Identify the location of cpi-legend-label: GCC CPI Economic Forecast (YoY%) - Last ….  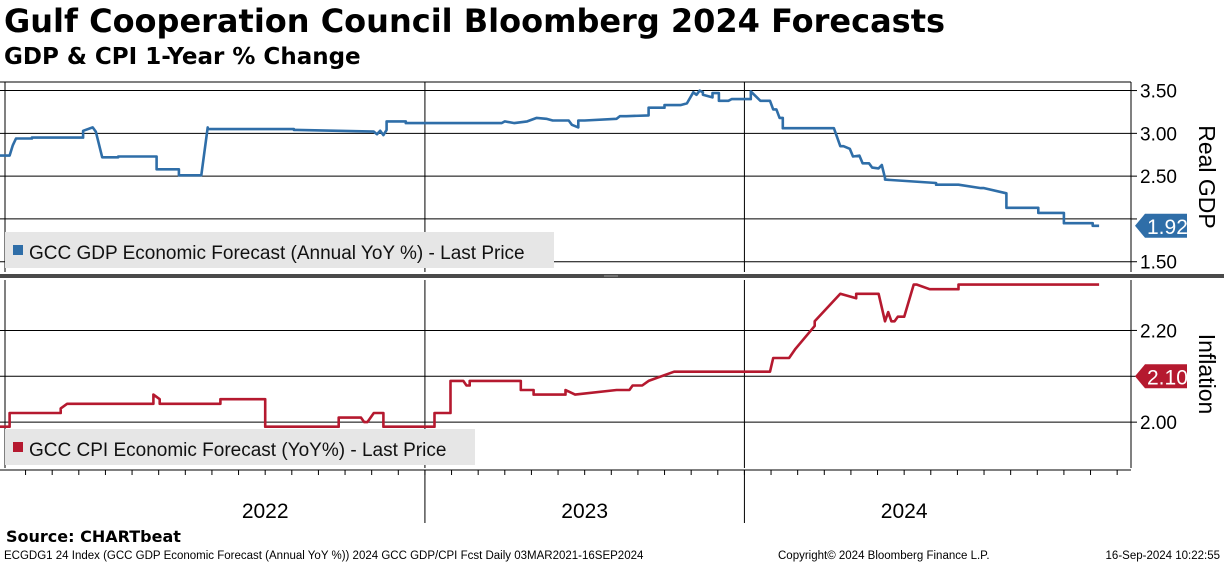
(237, 450).